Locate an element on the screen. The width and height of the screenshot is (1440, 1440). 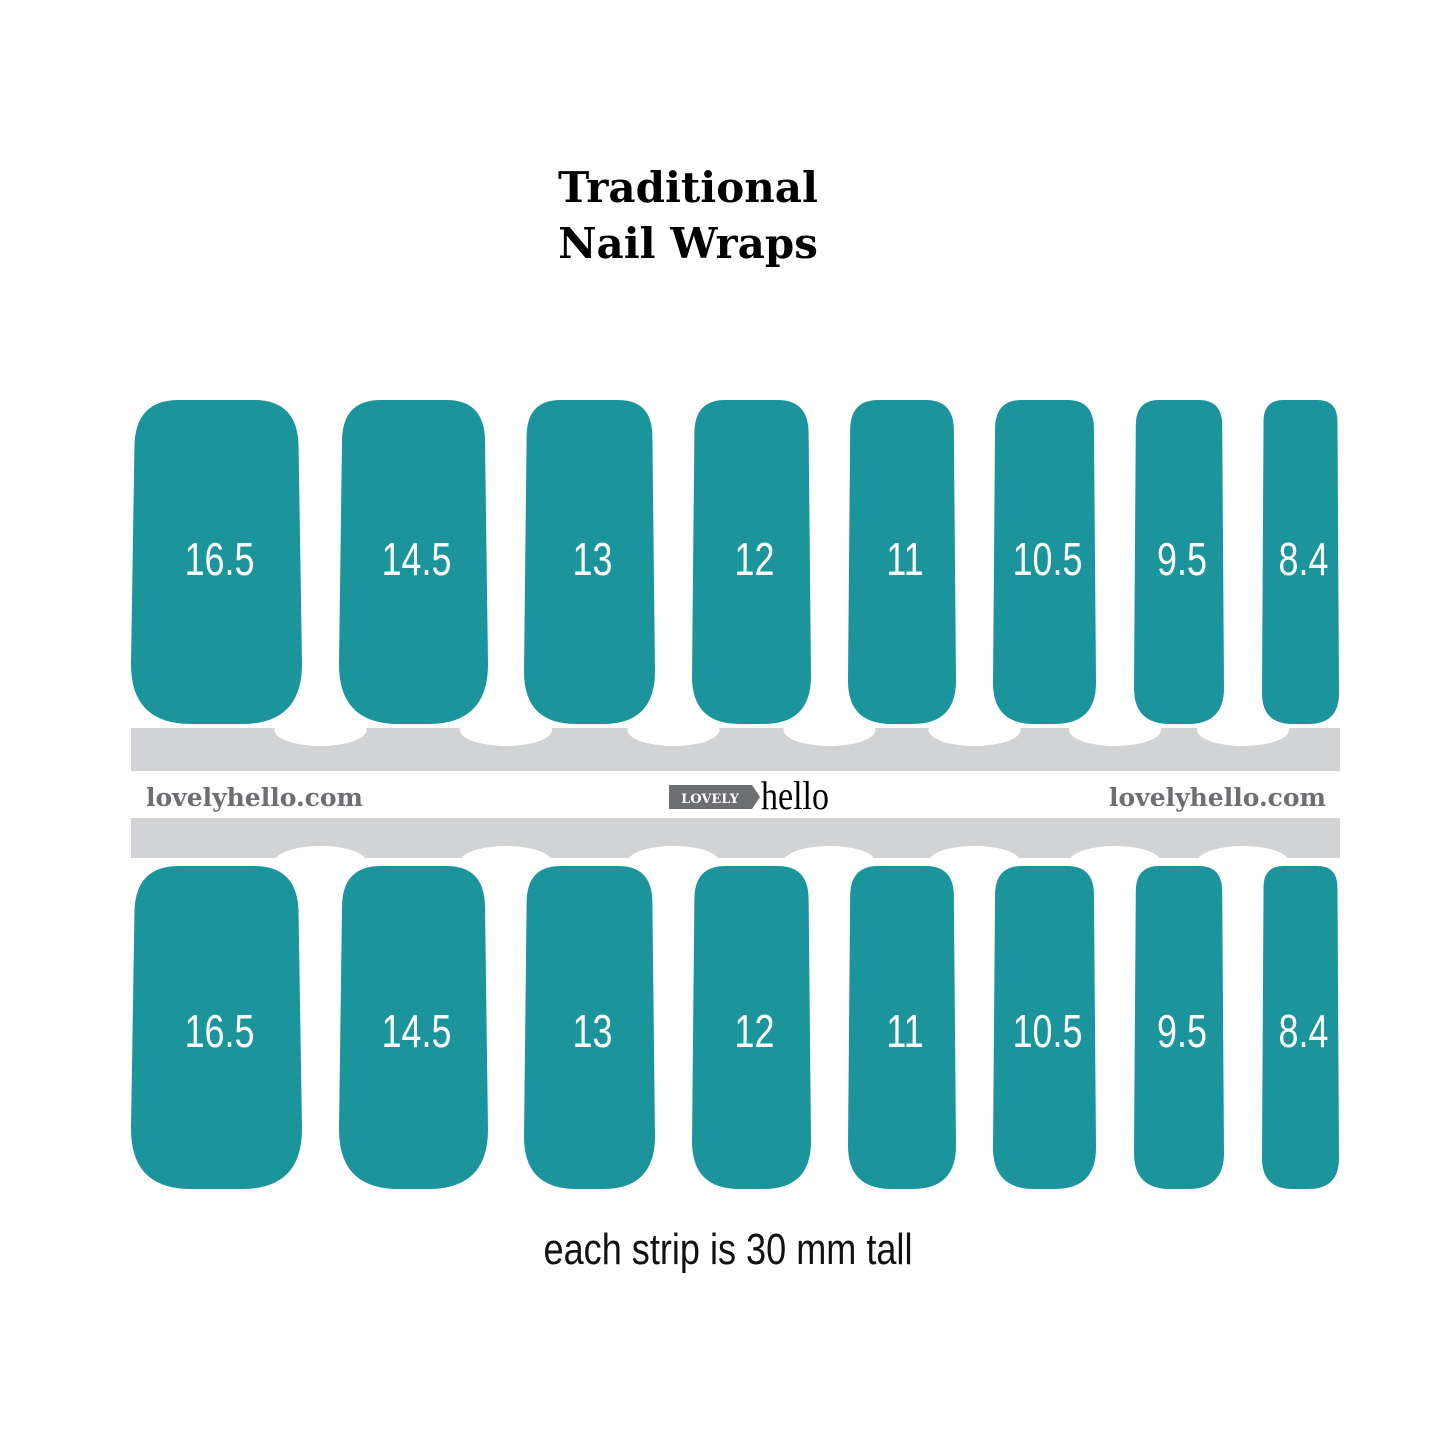
logo-badge is located at coordinates (714, 797).